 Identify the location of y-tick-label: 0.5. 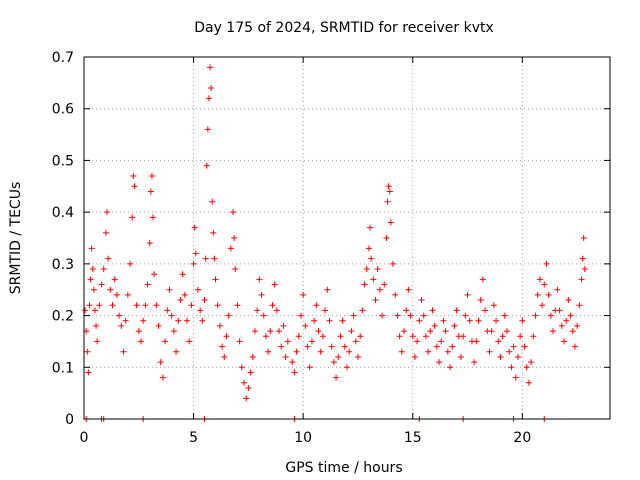
(63, 161).